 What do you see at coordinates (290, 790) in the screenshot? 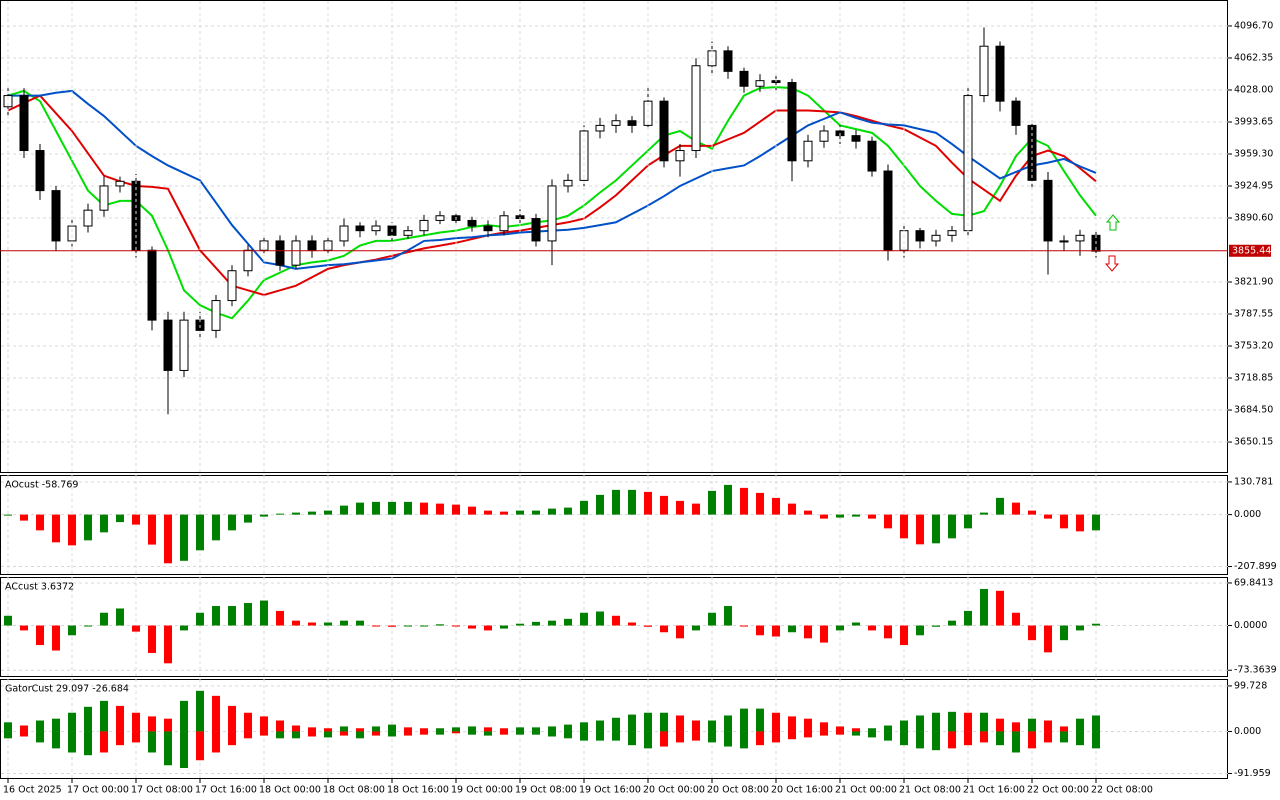
I see `time-label: 18 Oct 00:00` at bounding box center [290, 790].